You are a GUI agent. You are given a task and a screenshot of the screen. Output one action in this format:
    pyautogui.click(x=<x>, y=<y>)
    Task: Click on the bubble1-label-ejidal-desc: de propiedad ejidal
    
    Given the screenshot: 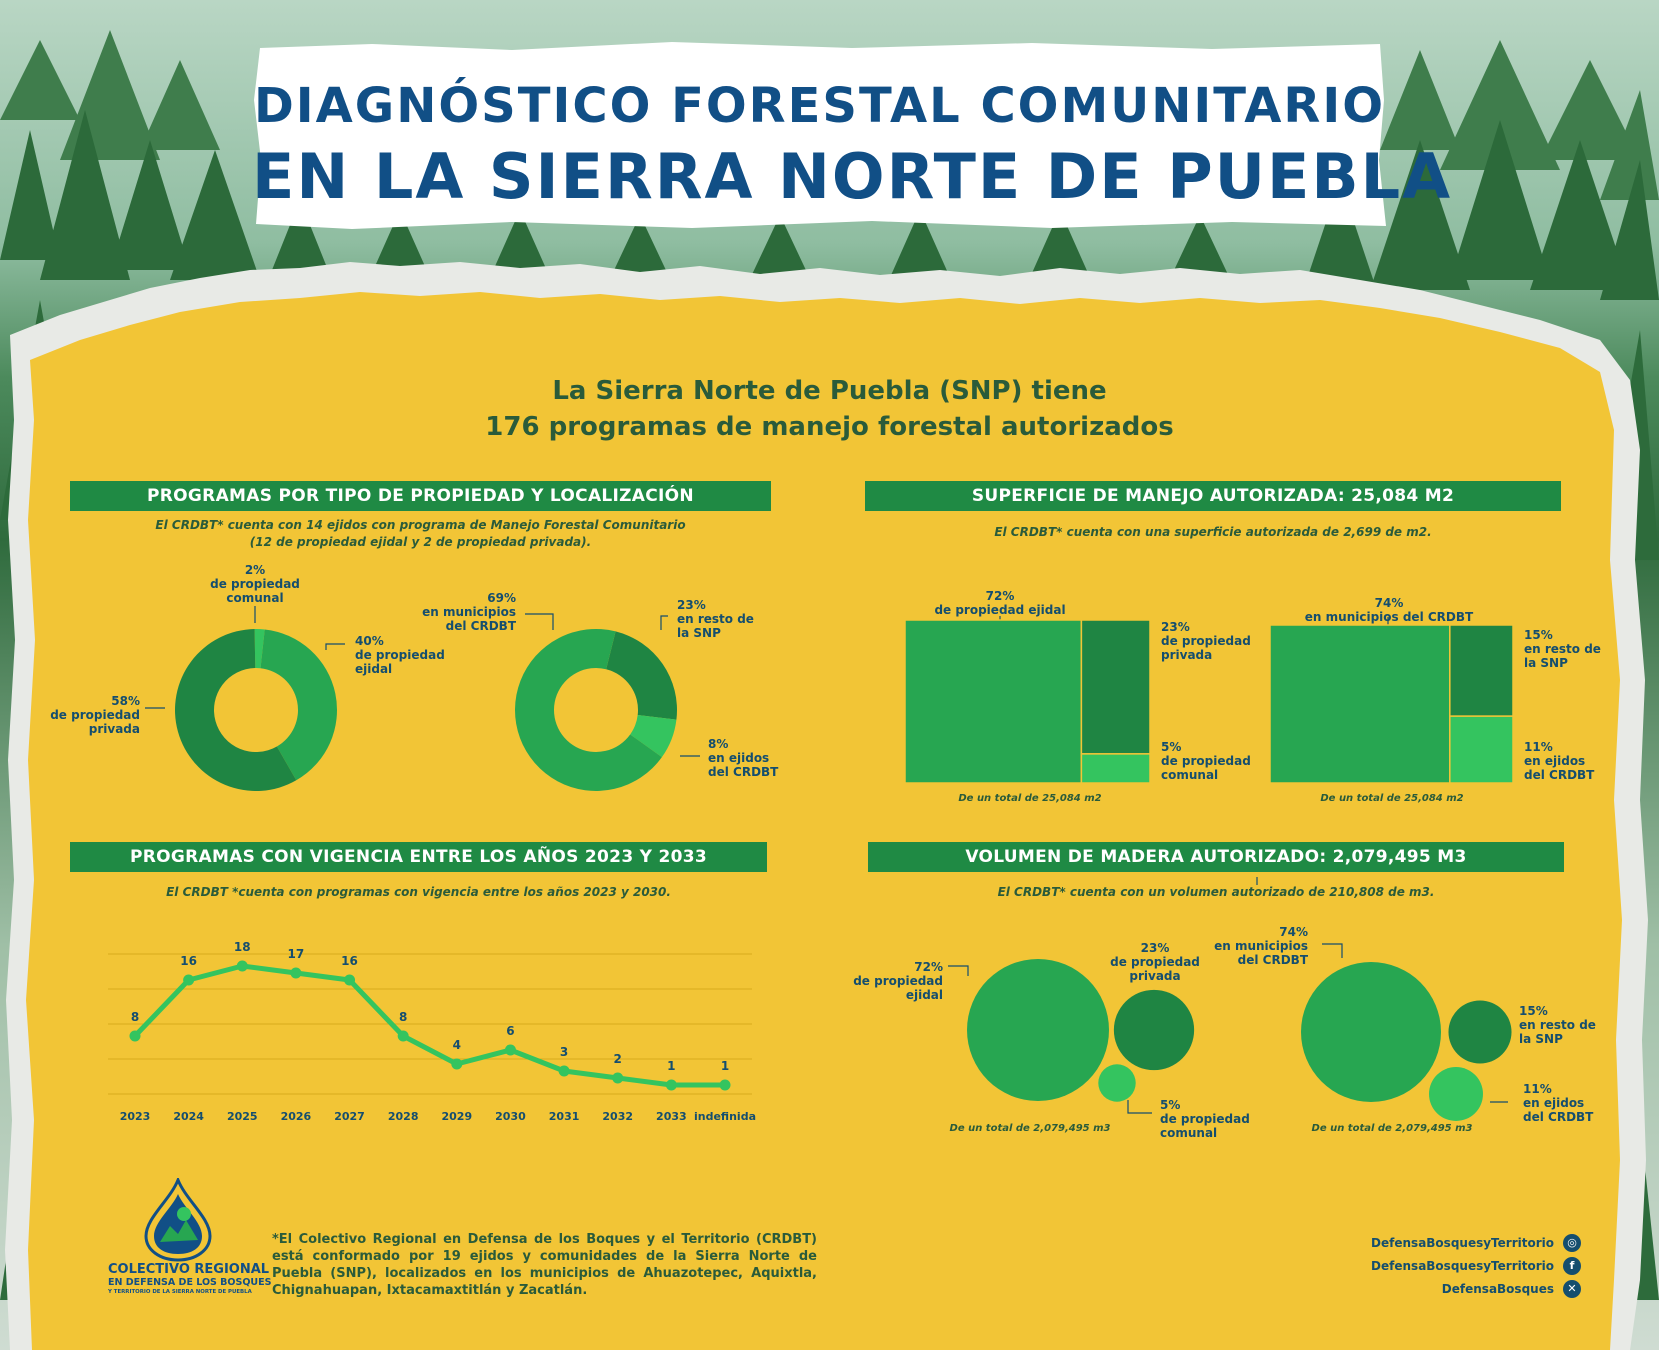 What is the action you would take?
    pyautogui.click(x=898, y=988)
    